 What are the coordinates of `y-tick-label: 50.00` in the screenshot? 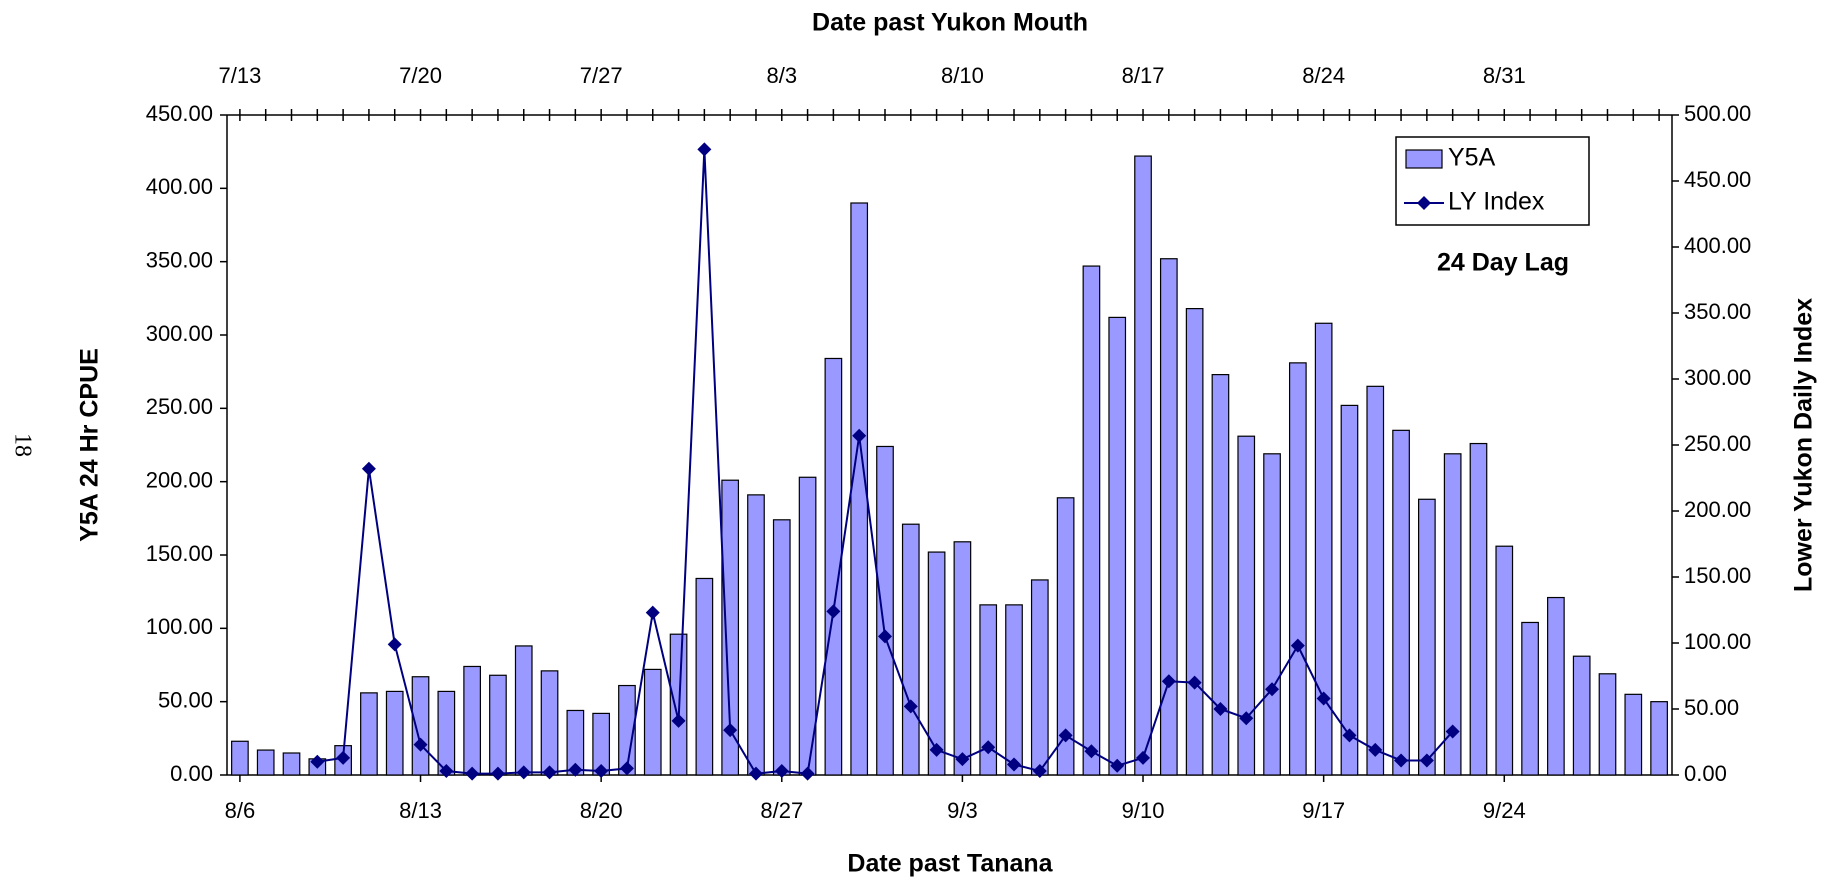 It's located at (185, 699).